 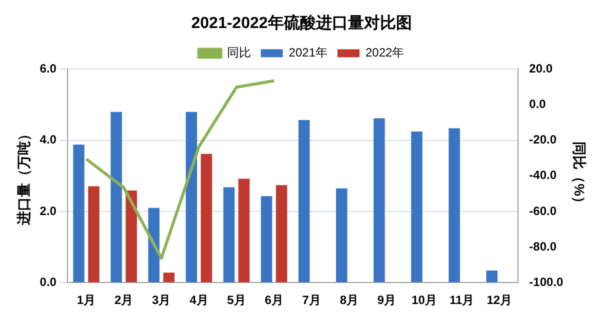 What do you see at coordinates (124, 300) in the screenshot?
I see `x-tick-label: 2月` at bounding box center [124, 300].